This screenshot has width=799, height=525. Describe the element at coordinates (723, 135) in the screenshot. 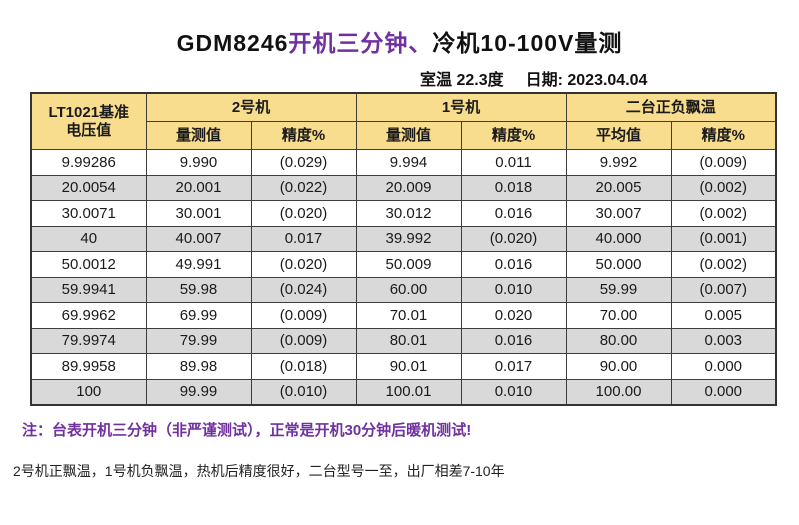

I see `header-drift-accuracy: 精度%` at that location.